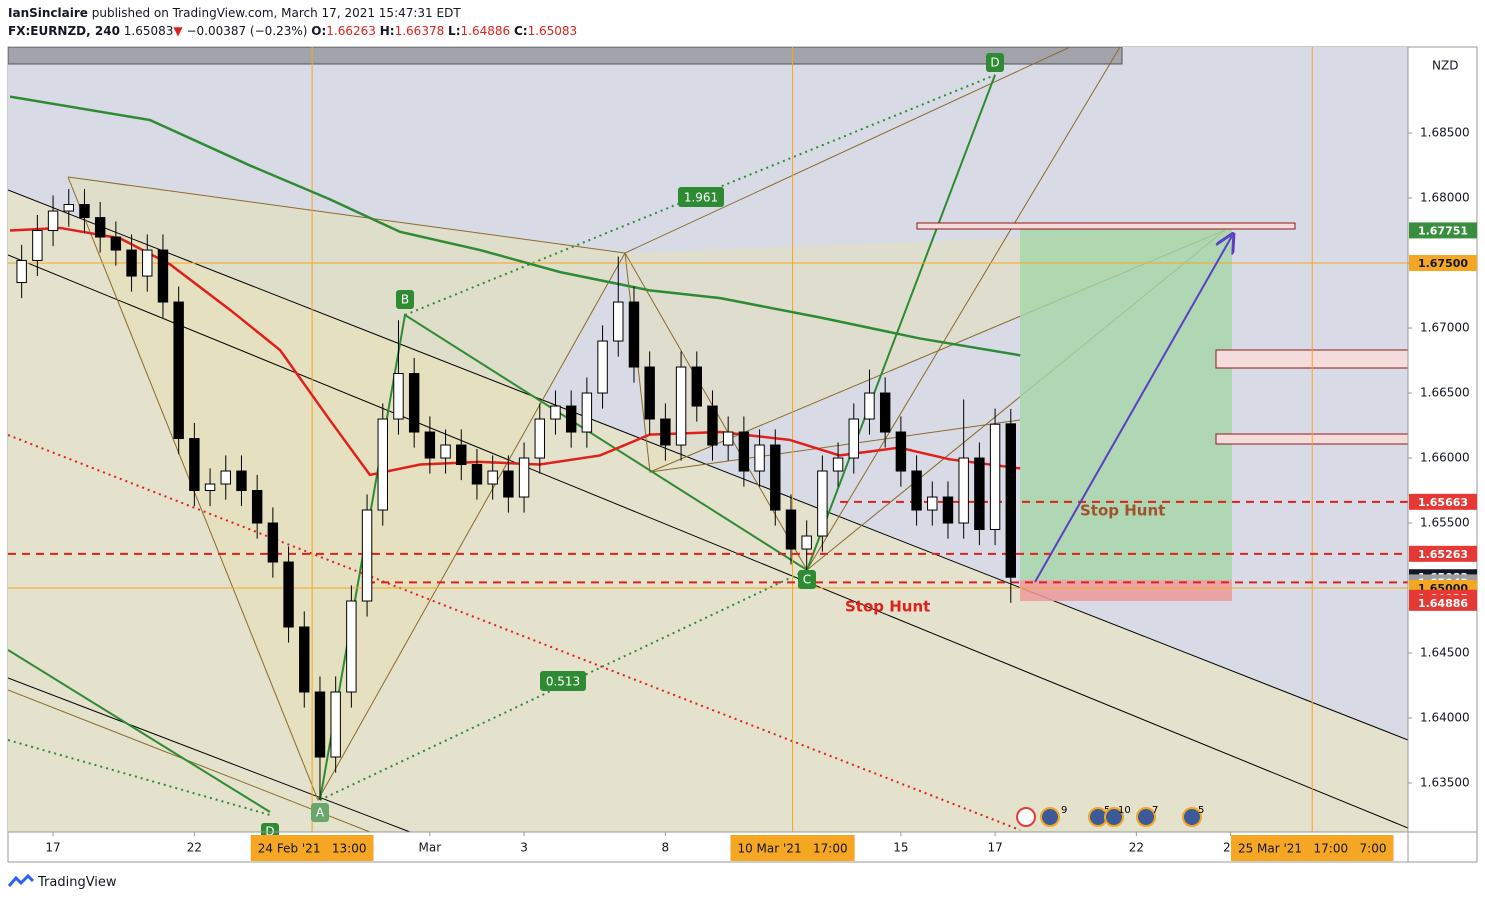 The image size is (1485, 904). What do you see at coordinates (1445, 198) in the screenshot?
I see `y-tick-label: 1.68000` at bounding box center [1445, 198].